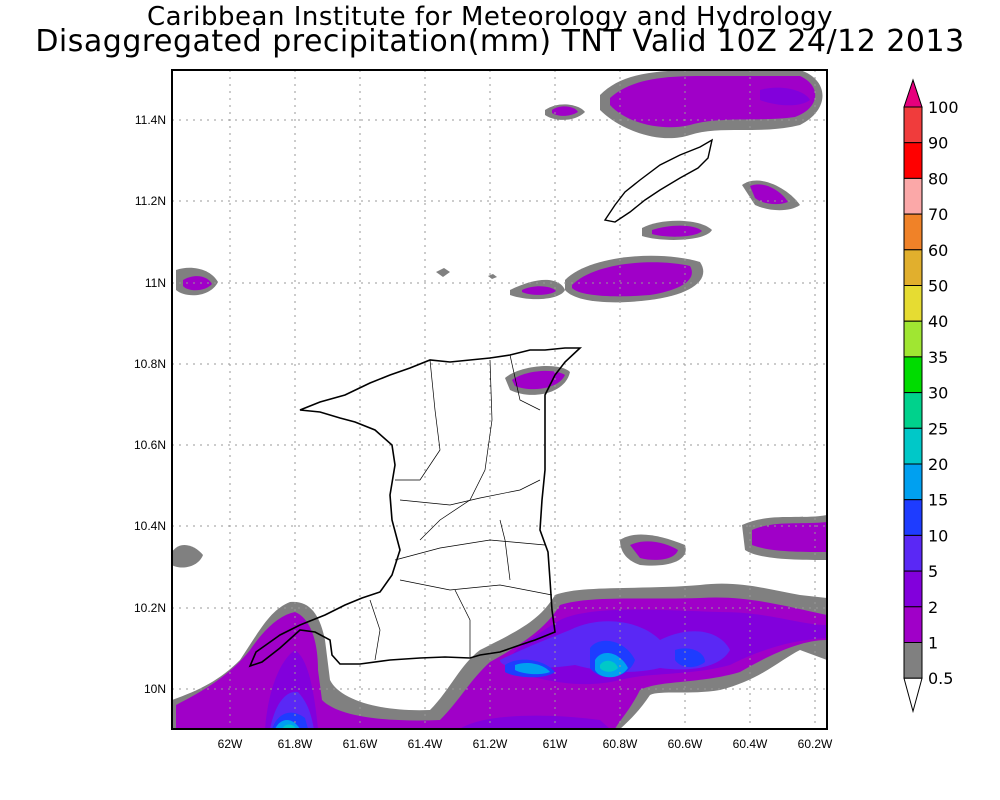 The height and width of the screenshot is (800, 1000). I want to click on lat-tick-label: 10.4N, so click(150, 526).